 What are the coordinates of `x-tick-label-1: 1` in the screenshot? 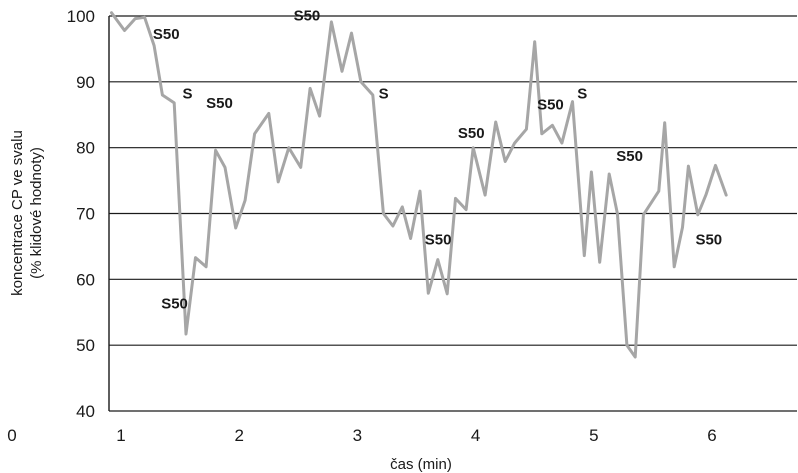 It's located at (120, 435).